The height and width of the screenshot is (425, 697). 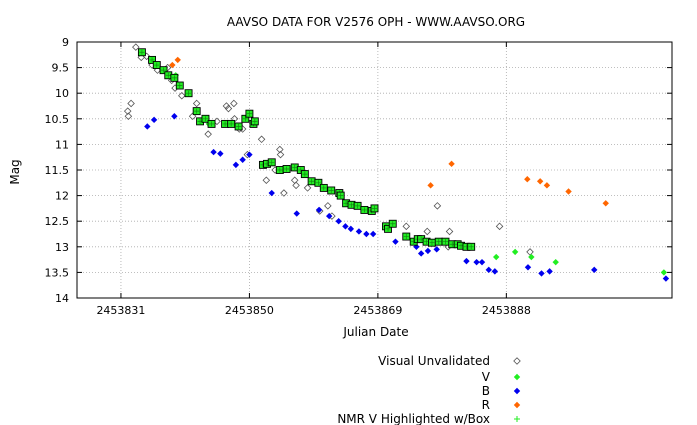 What do you see at coordinates (61, 68) in the screenshot?
I see `y-tick-label: 9.5` at bounding box center [61, 68].